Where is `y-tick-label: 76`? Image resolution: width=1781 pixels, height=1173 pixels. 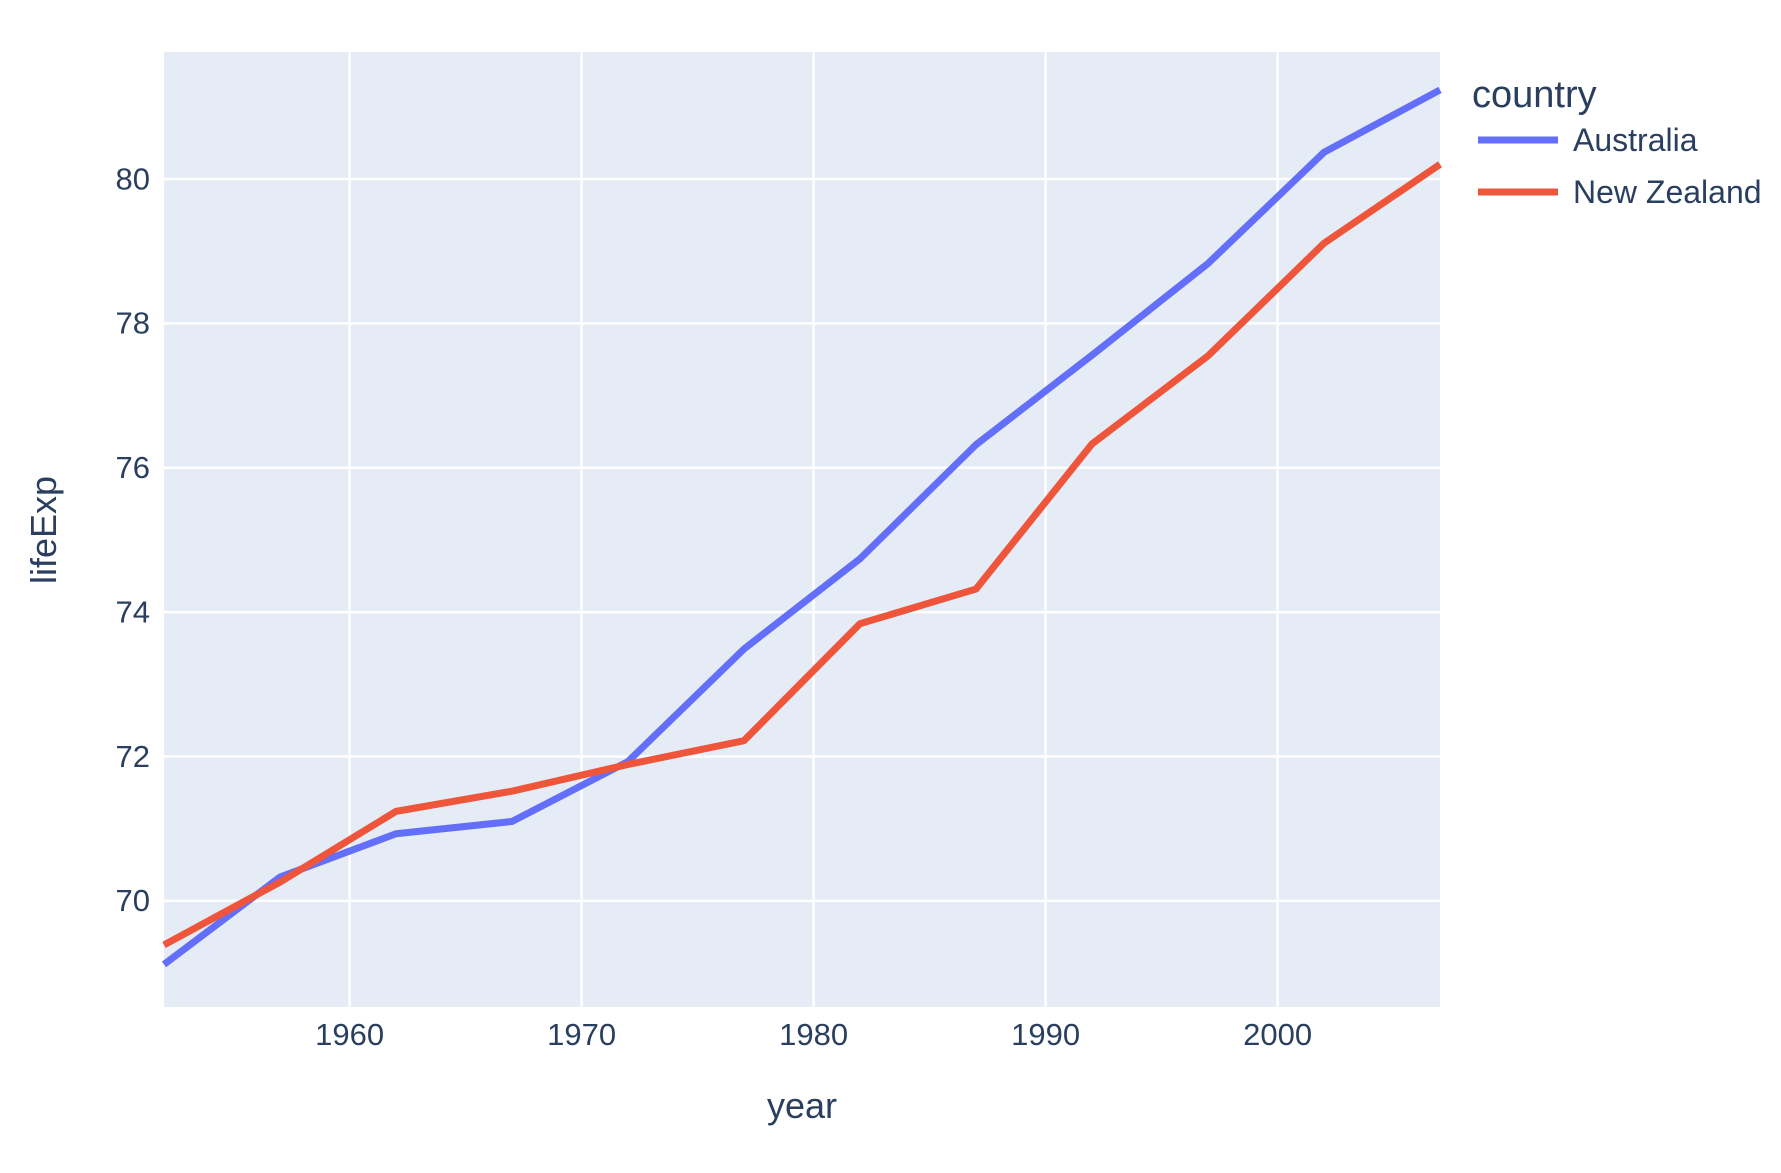 y-tick-label: 76 is located at coordinates (133, 467).